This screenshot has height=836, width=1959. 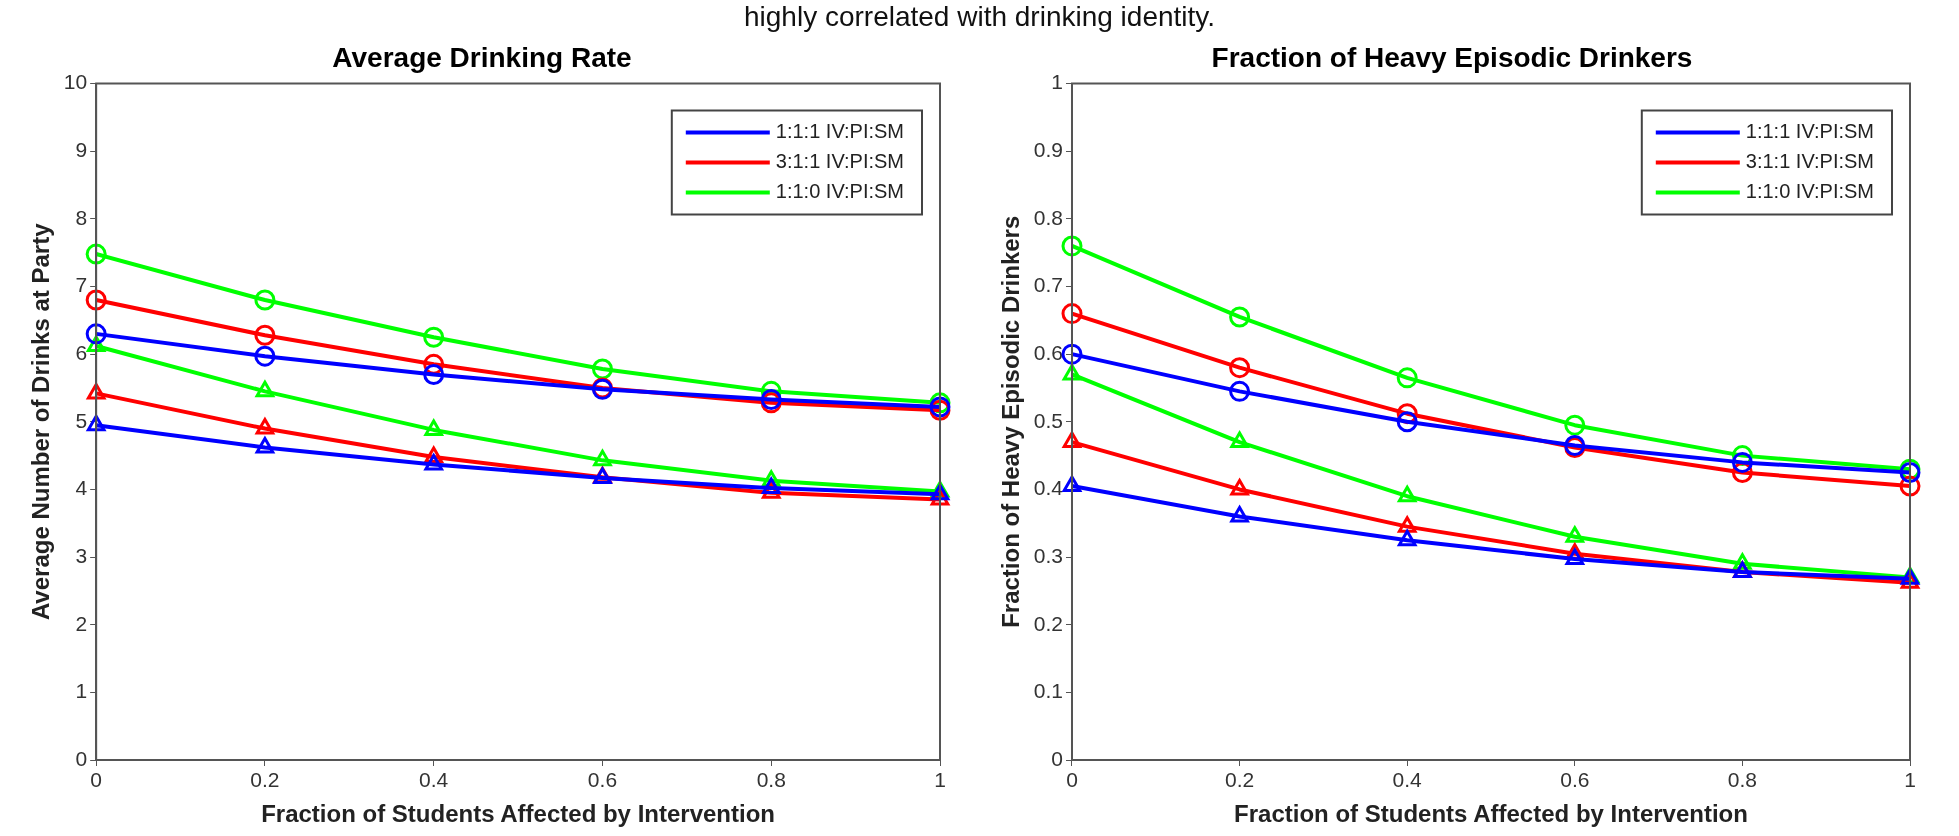 What do you see at coordinates (1048, 555) in the screenshot?
I see `y-tick-label: 0.3` at bounding box center [1048, 555].